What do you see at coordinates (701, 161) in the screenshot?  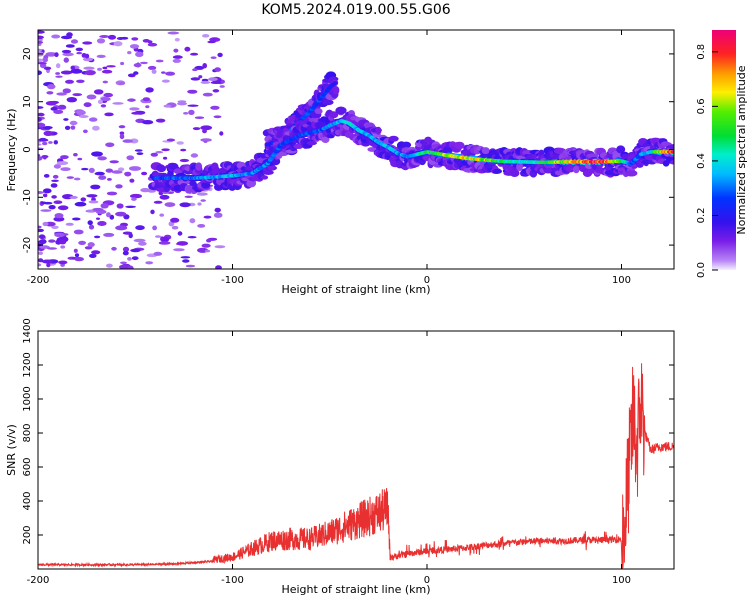 I see `colorbar-tick-label: 0.4` at bounding box center [701, 161].